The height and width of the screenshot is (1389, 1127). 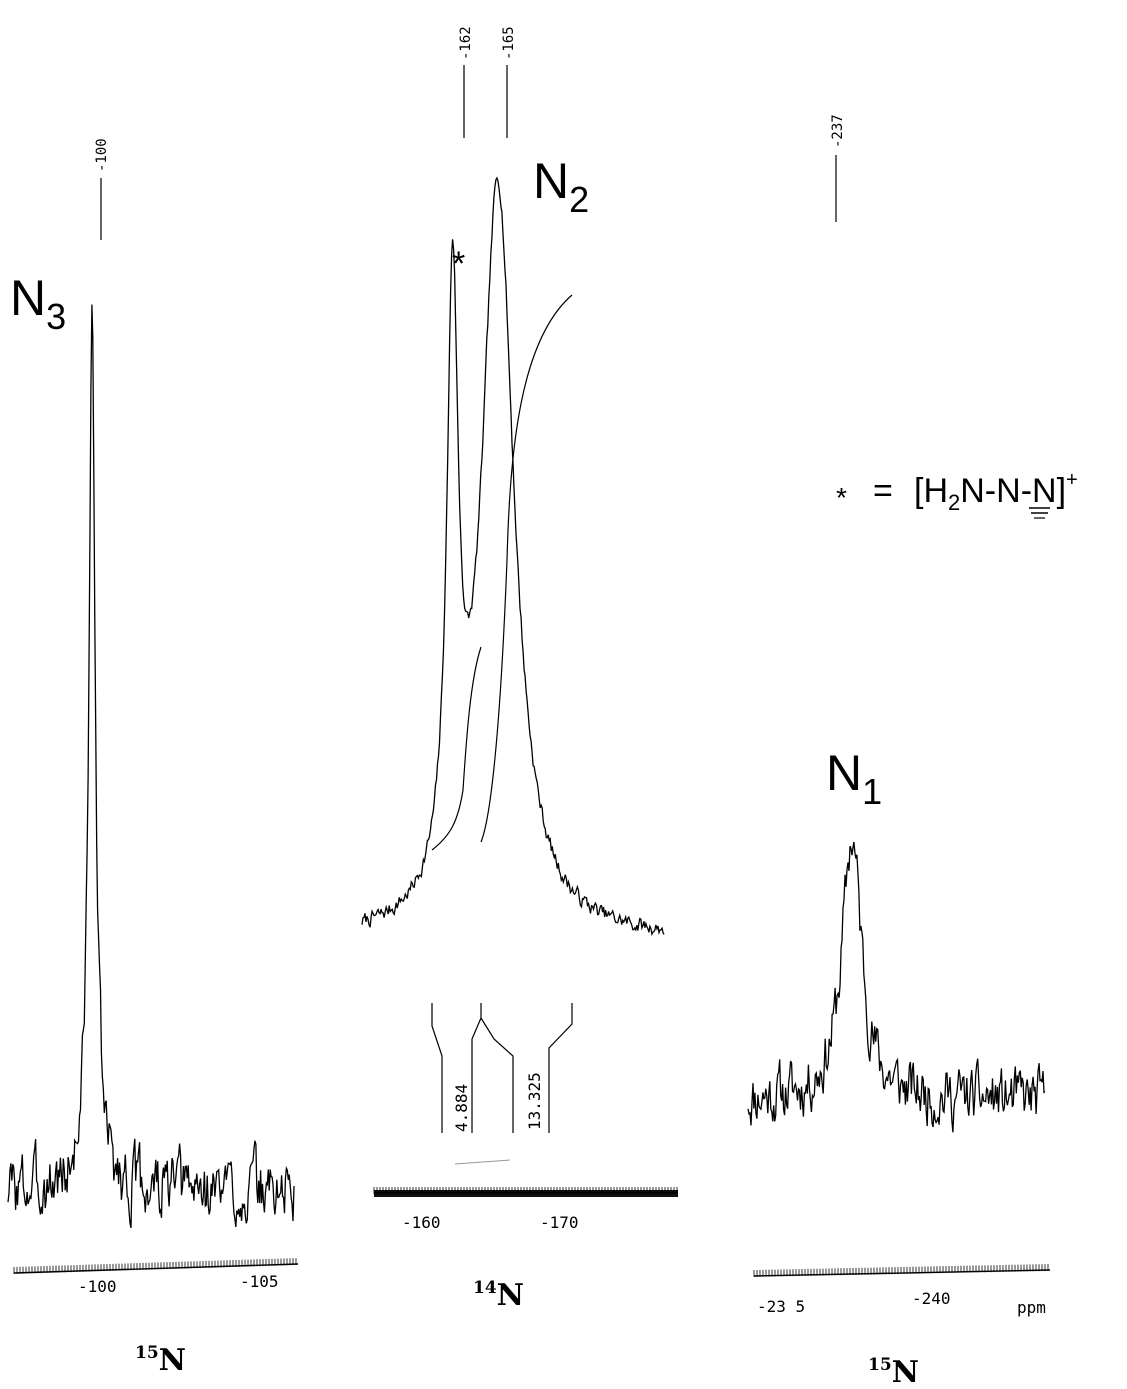 I want to click on tick-label-n3-1: -100, so click(x=97, y=1286).